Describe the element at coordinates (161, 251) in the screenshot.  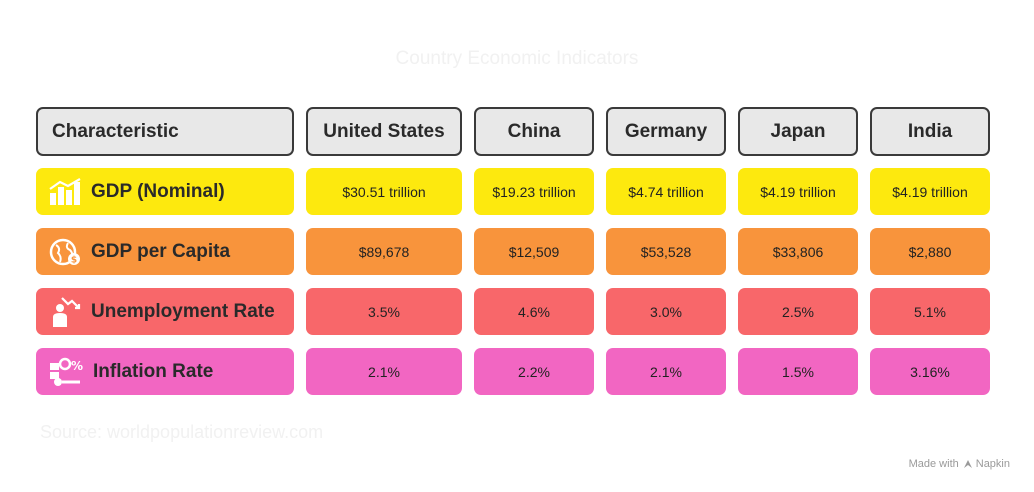
I see `row-label-text: GDP per Capita` at that location.